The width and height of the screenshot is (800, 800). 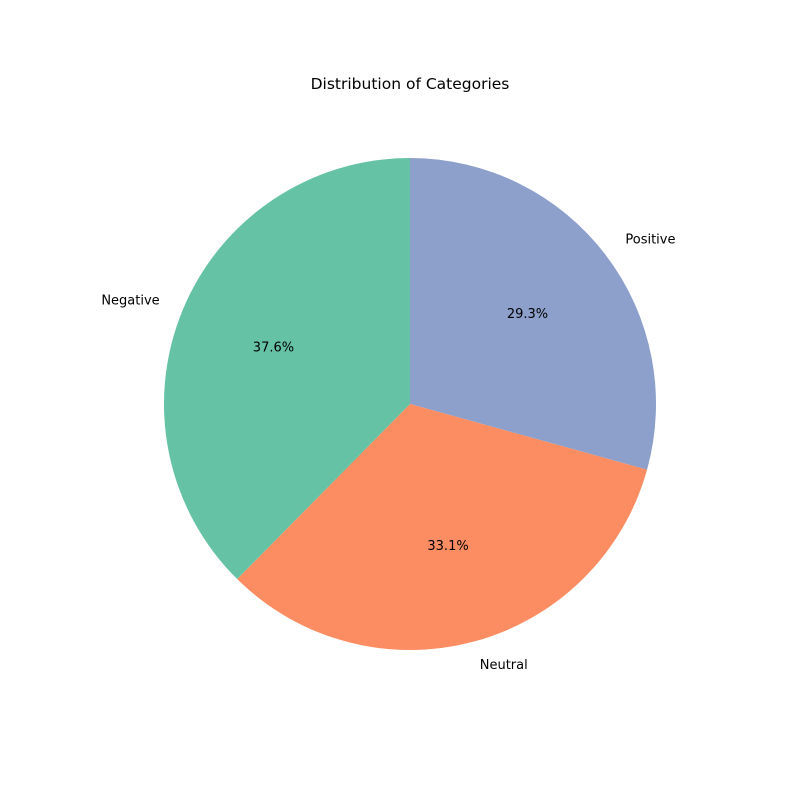 What do you see at coordinates (130, 301) in the screenshot?
I see `slice-label-negative: Negative` at bounding box center [130, 301].